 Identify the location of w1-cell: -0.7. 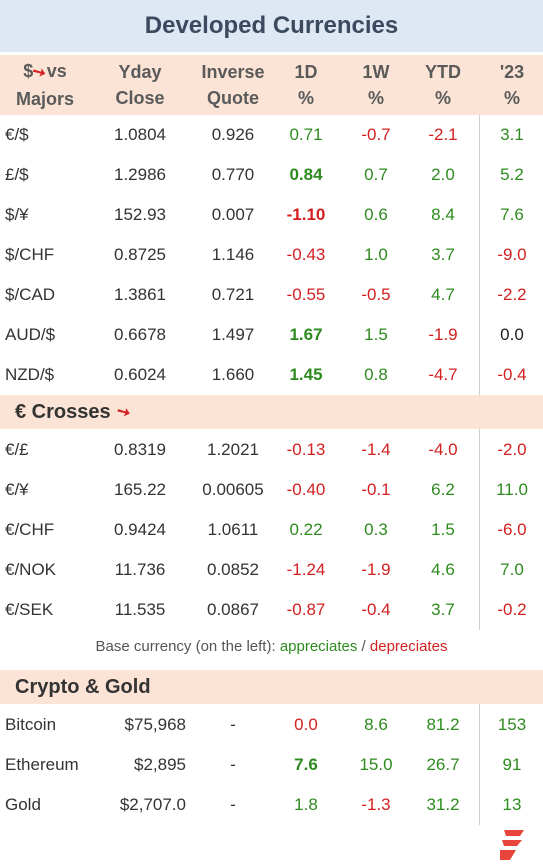
(376, 134).